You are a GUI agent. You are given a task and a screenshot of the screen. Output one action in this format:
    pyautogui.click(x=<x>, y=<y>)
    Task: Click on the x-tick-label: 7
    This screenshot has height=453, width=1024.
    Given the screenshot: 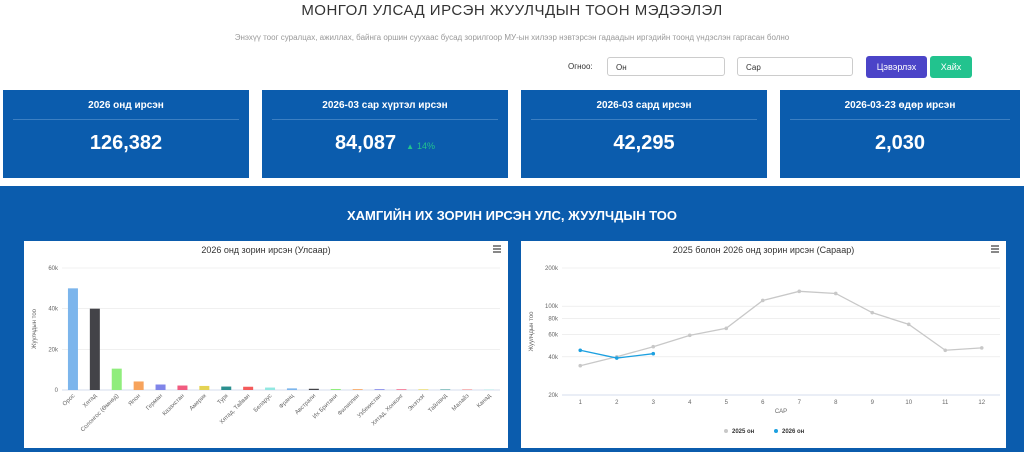 What is the action you would take?
    pyautogui.click(x=800, y=403)
    